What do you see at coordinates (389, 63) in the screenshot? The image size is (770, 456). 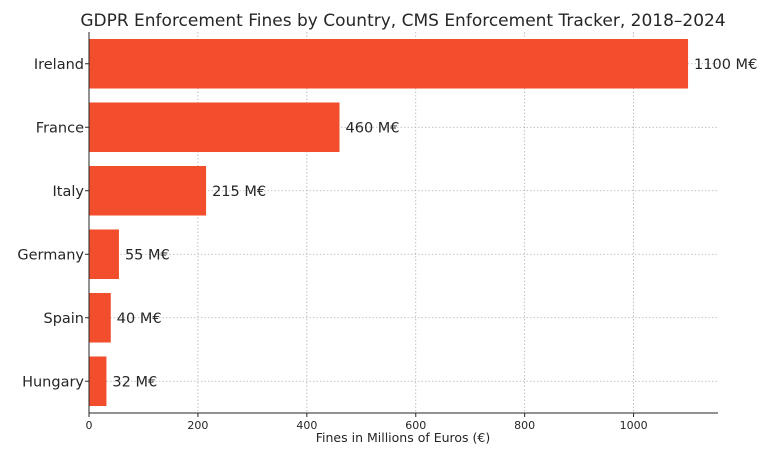 I see `bar-ireland` at bounding box center [389, 63].